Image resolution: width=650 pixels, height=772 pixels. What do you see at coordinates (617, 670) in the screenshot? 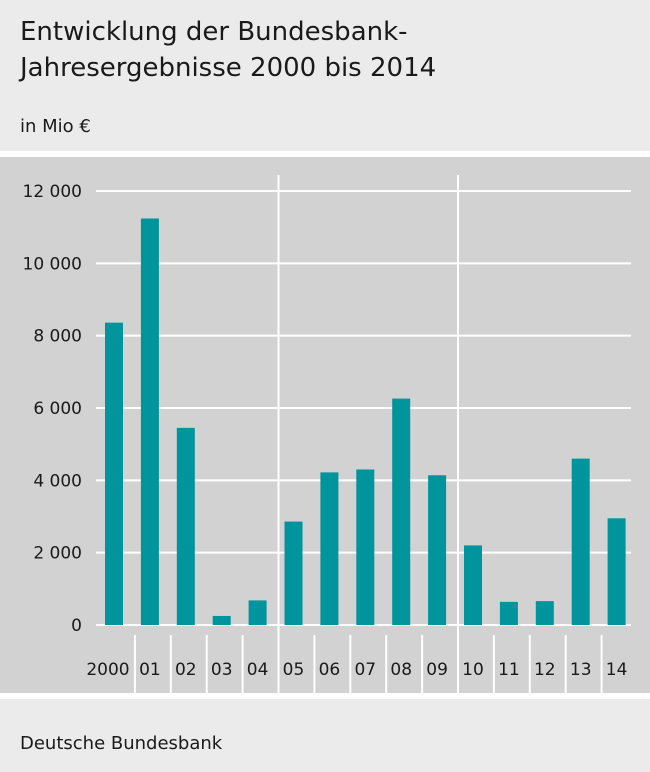
I see `x-tick-label: 14` at bounding box center [617, 670].